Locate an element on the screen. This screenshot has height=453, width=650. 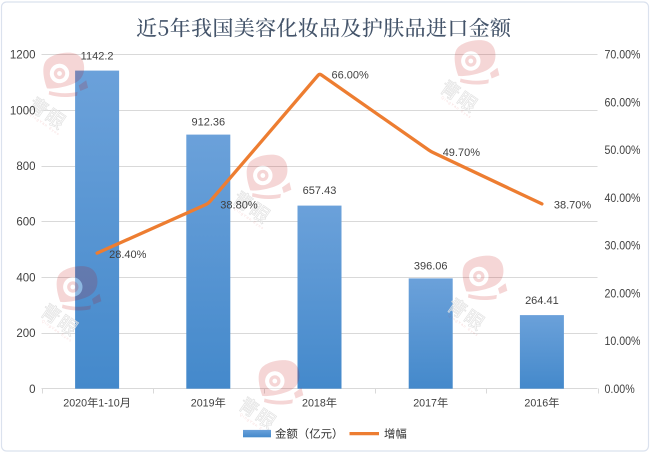
svg-text: 10.00% is located at coordinates (623, 342).